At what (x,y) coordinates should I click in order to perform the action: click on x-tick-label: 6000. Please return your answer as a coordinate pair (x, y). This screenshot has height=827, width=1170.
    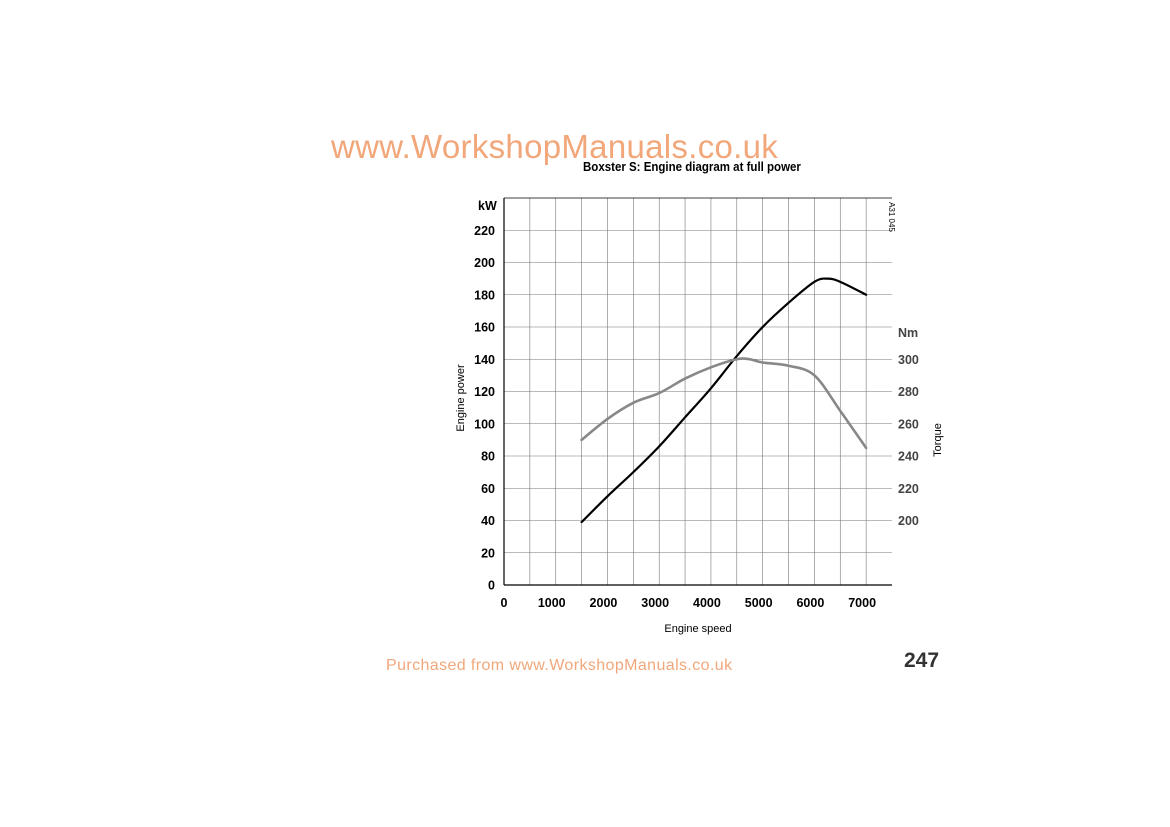
    Looking at the image, I should click on (810, 603).